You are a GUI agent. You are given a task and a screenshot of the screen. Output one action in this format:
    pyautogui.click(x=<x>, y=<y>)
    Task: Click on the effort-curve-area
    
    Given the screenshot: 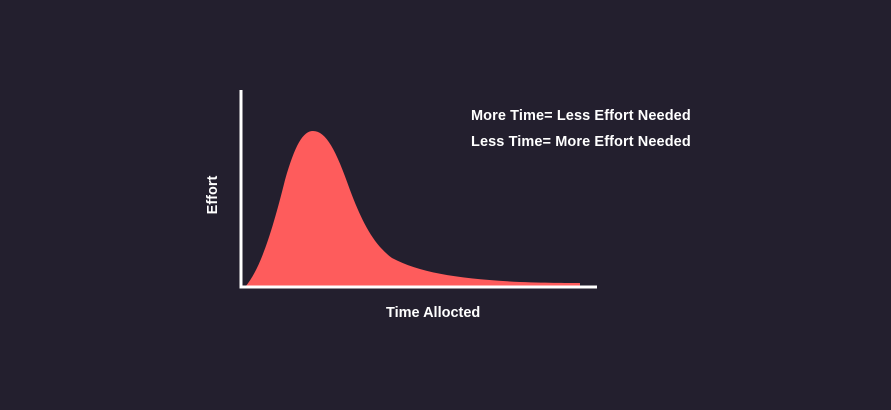 What is the action you would take?
    pyautogui.click(x=412, y=209)
    